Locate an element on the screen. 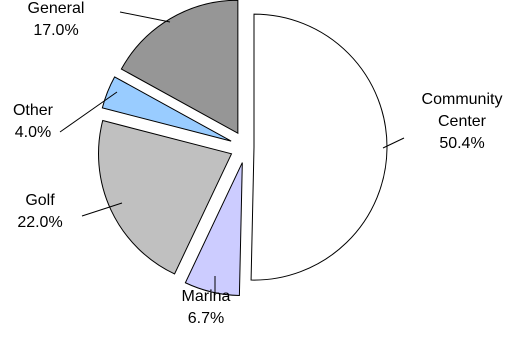 The height and width of the screenshot is (345, 524). pie-slice-other is located at coordinates (166, 109).